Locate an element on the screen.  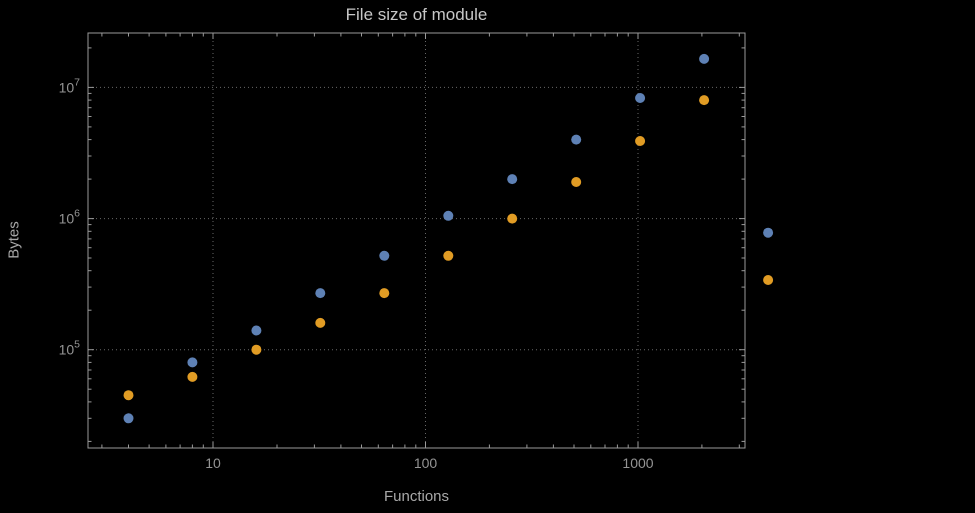
y-axis-label: Bytes is located at coordinates (14, 240).